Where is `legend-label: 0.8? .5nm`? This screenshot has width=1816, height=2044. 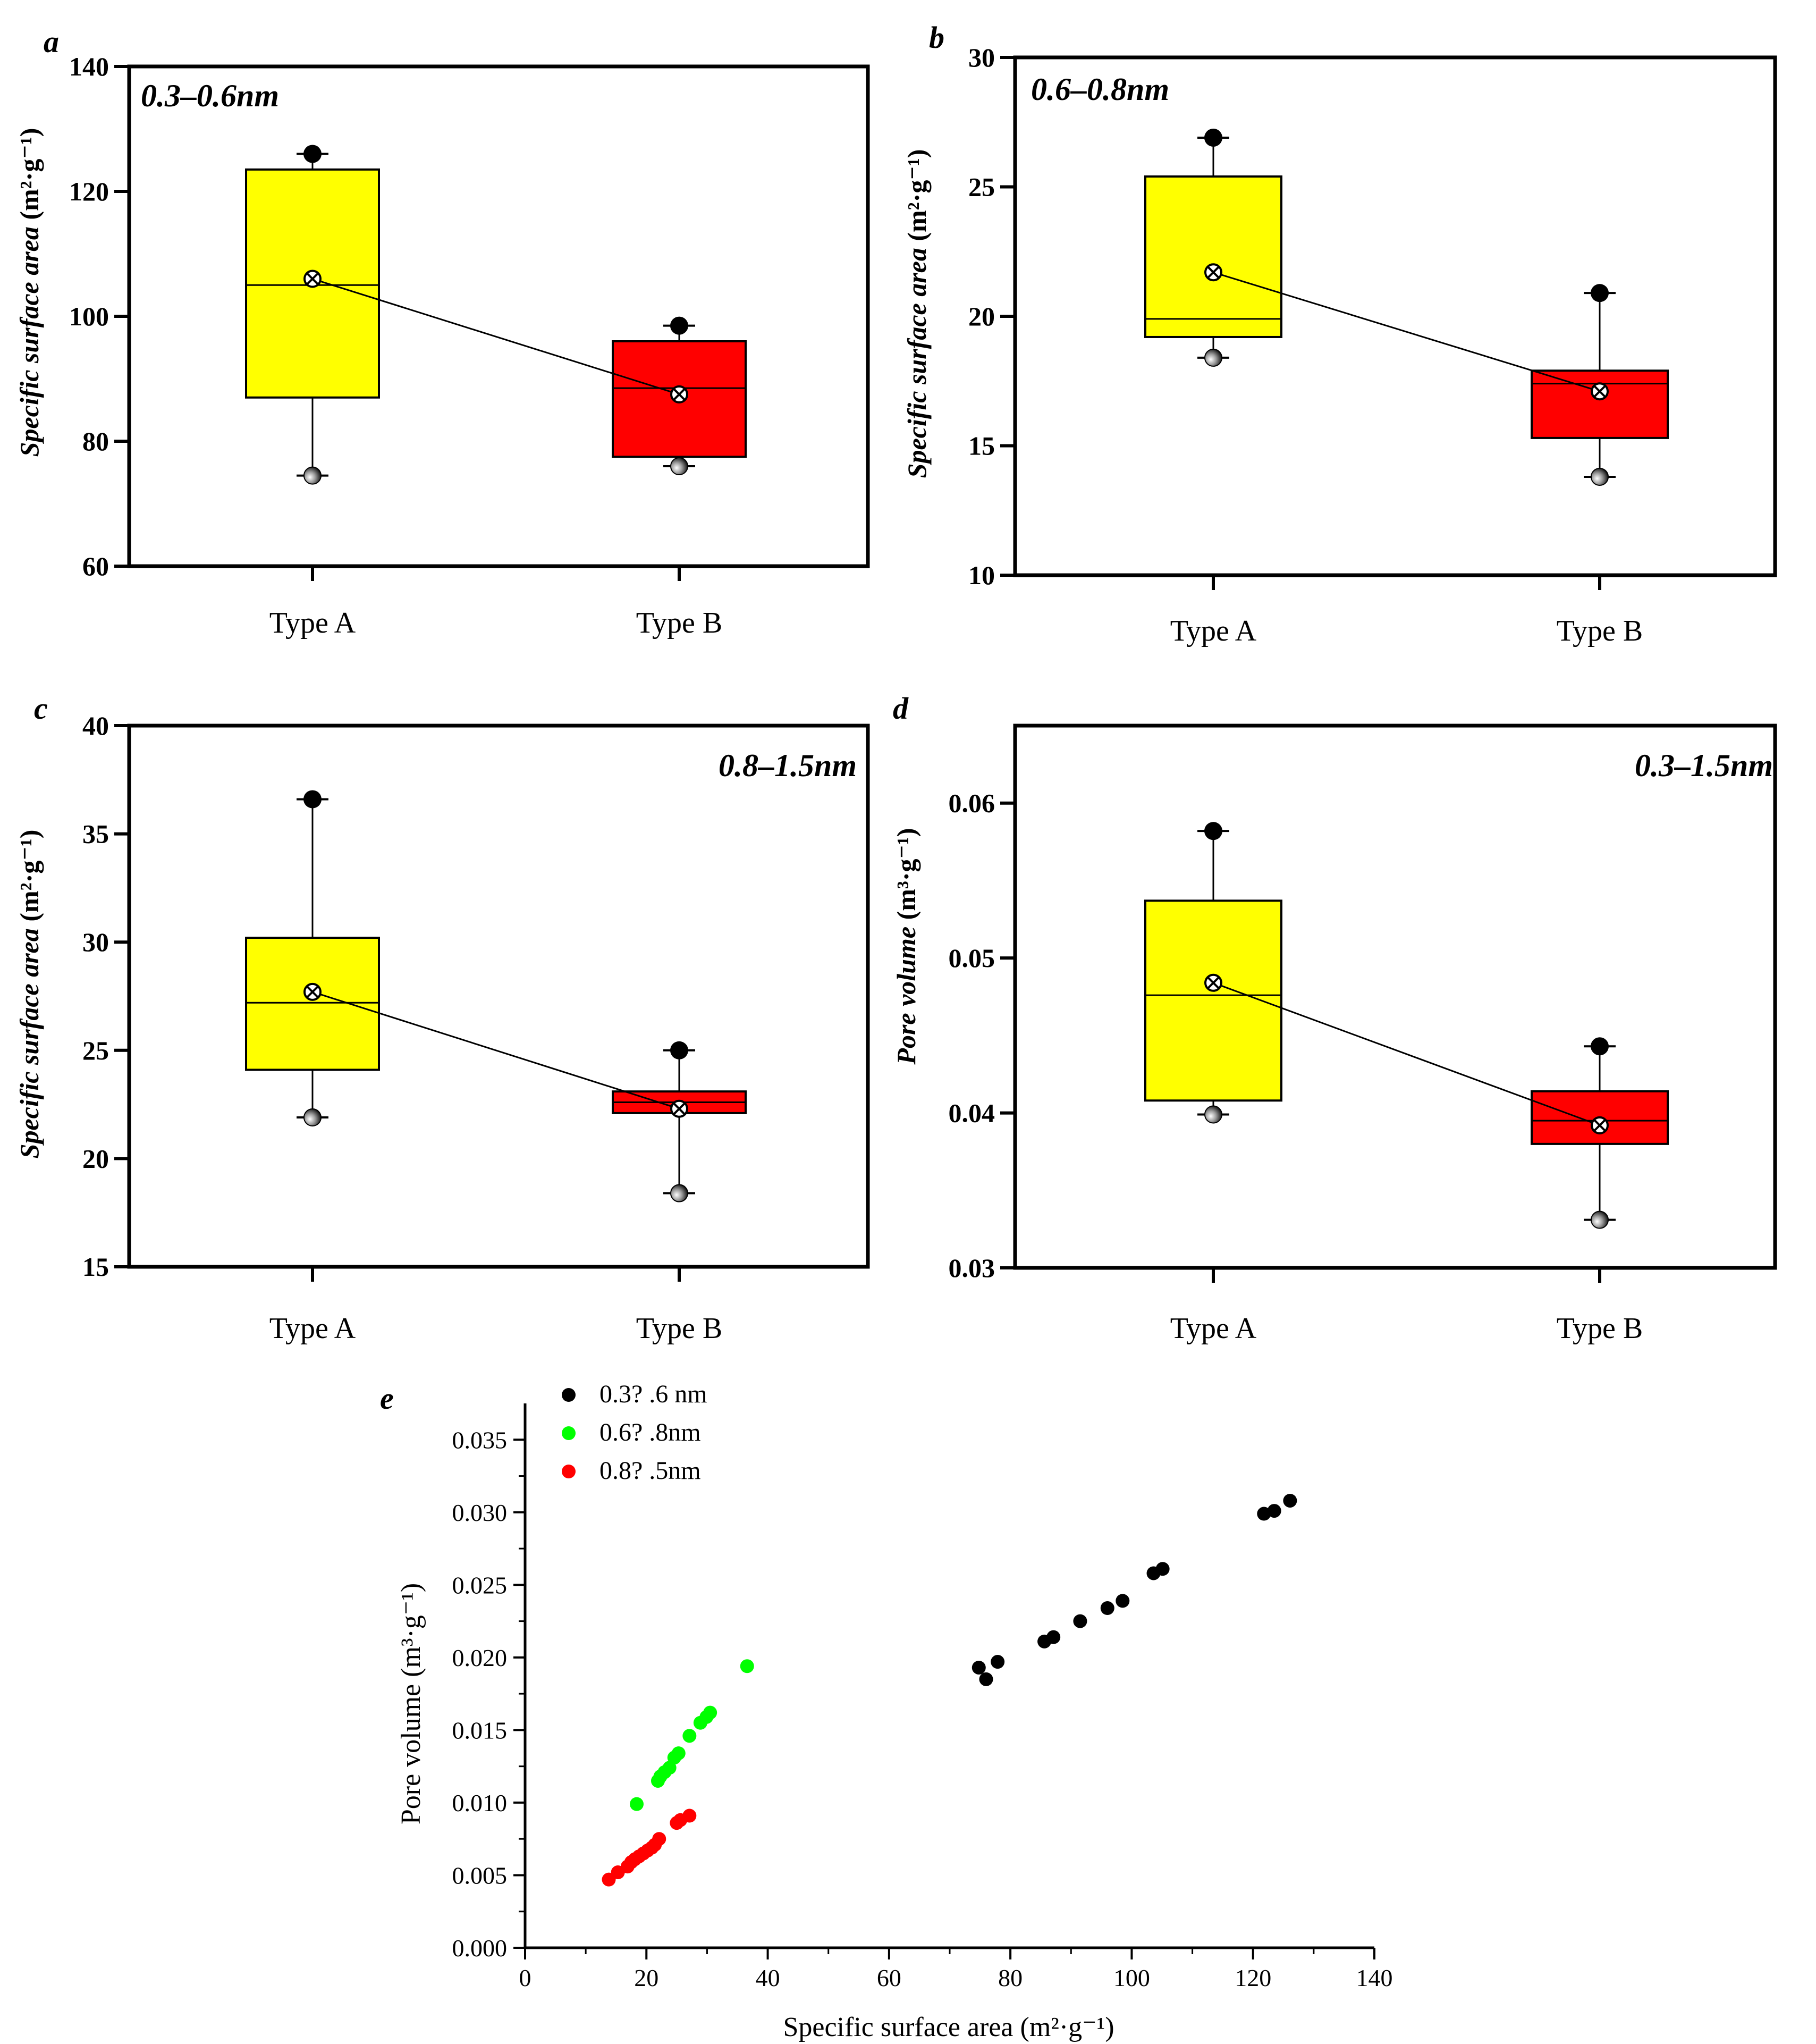 legend-label: 0.8? .5nm is located at coordinates (650, 1471).